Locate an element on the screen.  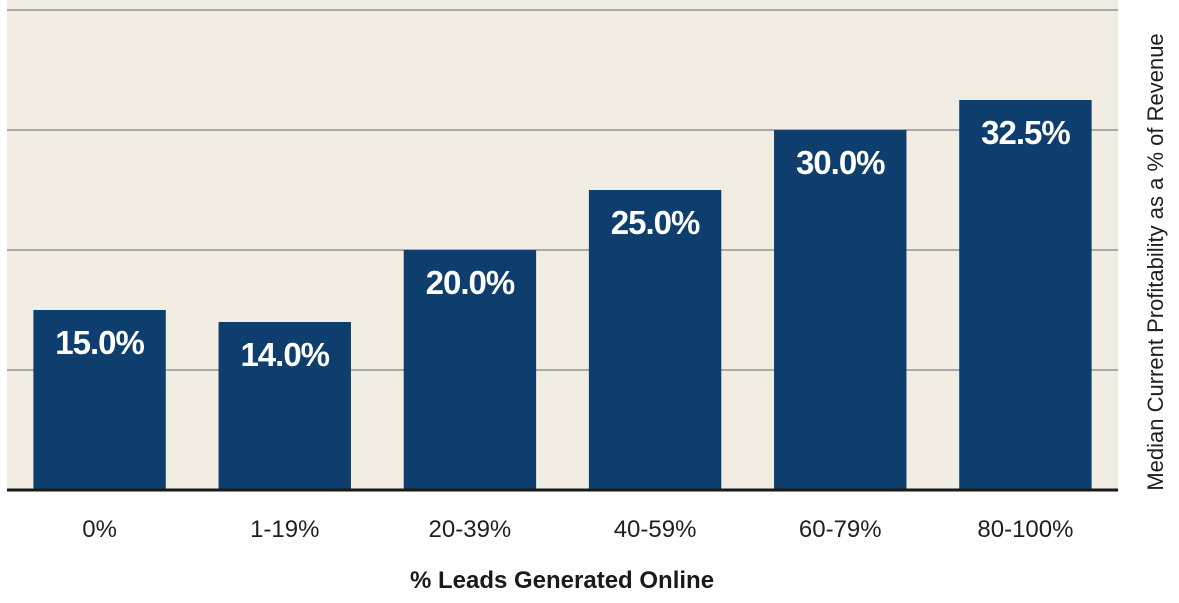
bar-value-label-0: 15.0% is located at coordinates (99, 342).